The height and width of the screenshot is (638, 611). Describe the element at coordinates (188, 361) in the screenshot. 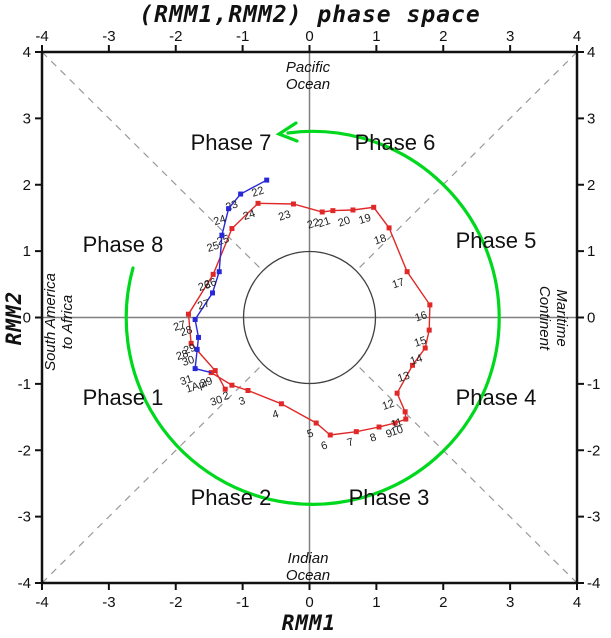

I see `blue-track-date-label: 30` at that location.